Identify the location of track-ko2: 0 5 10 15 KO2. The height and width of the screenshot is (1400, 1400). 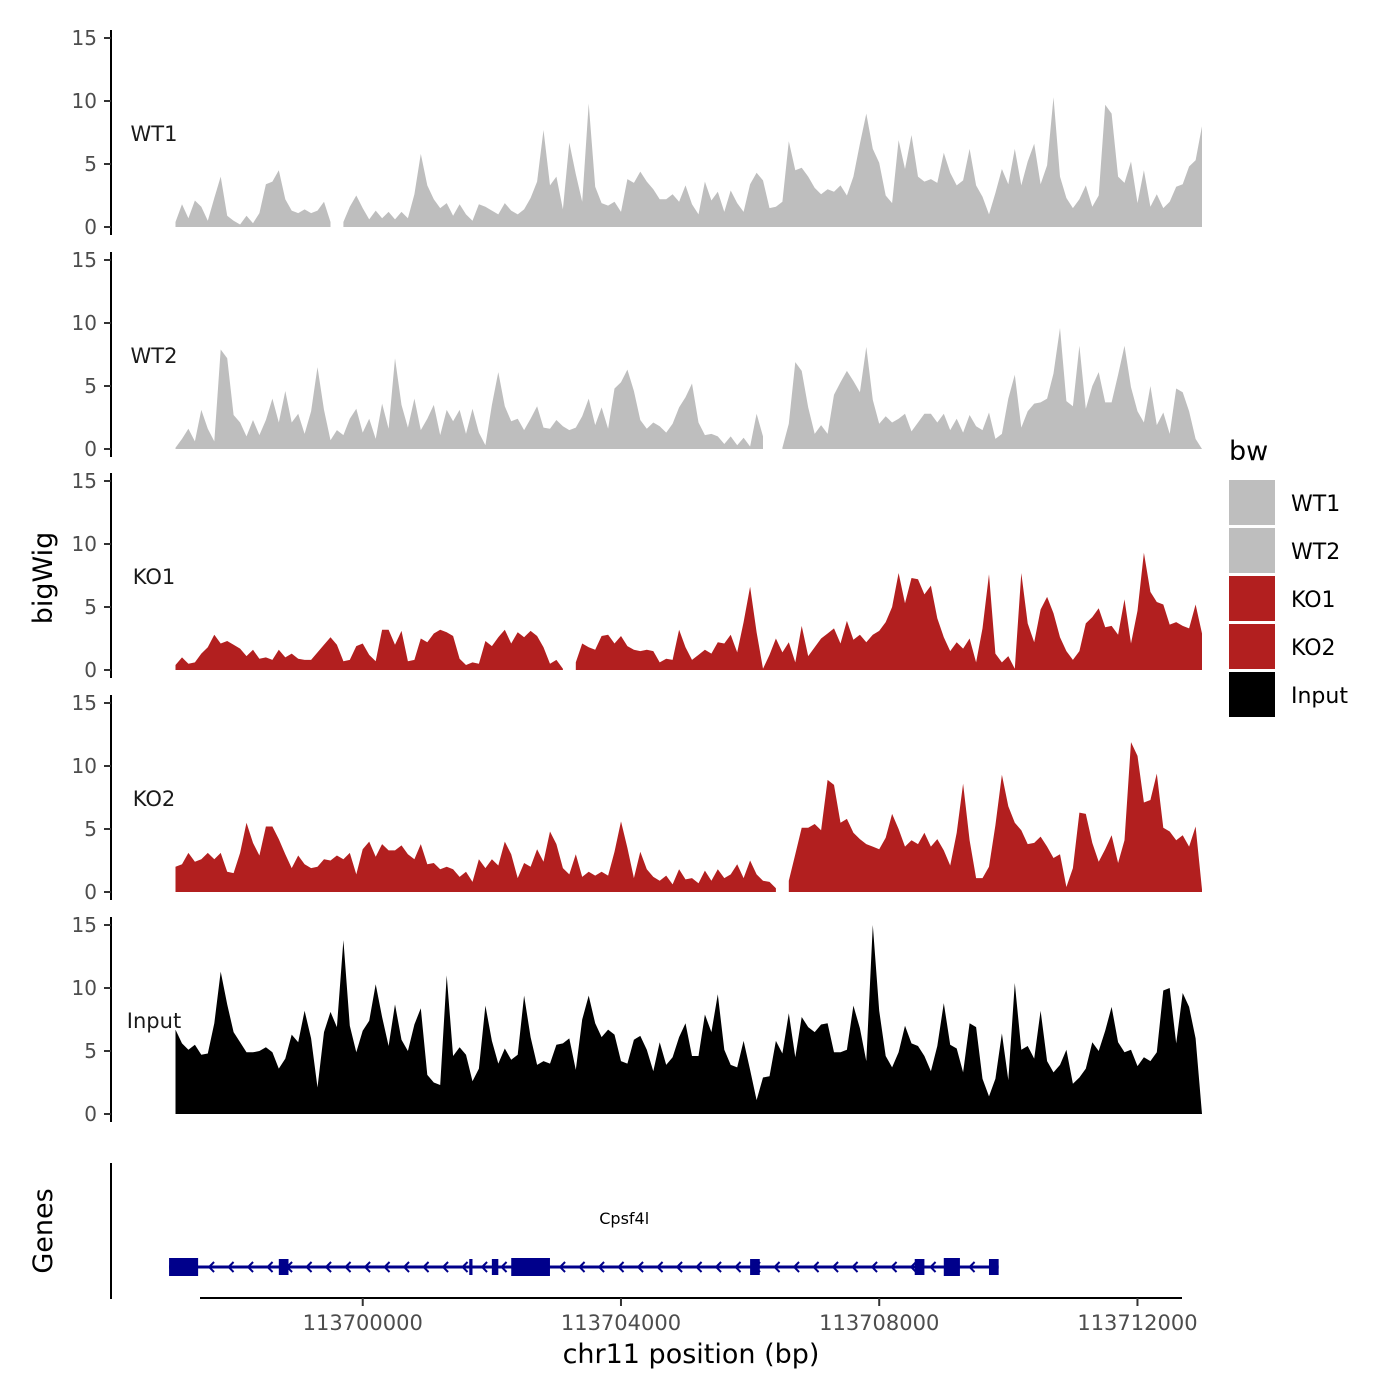
(637, 797).